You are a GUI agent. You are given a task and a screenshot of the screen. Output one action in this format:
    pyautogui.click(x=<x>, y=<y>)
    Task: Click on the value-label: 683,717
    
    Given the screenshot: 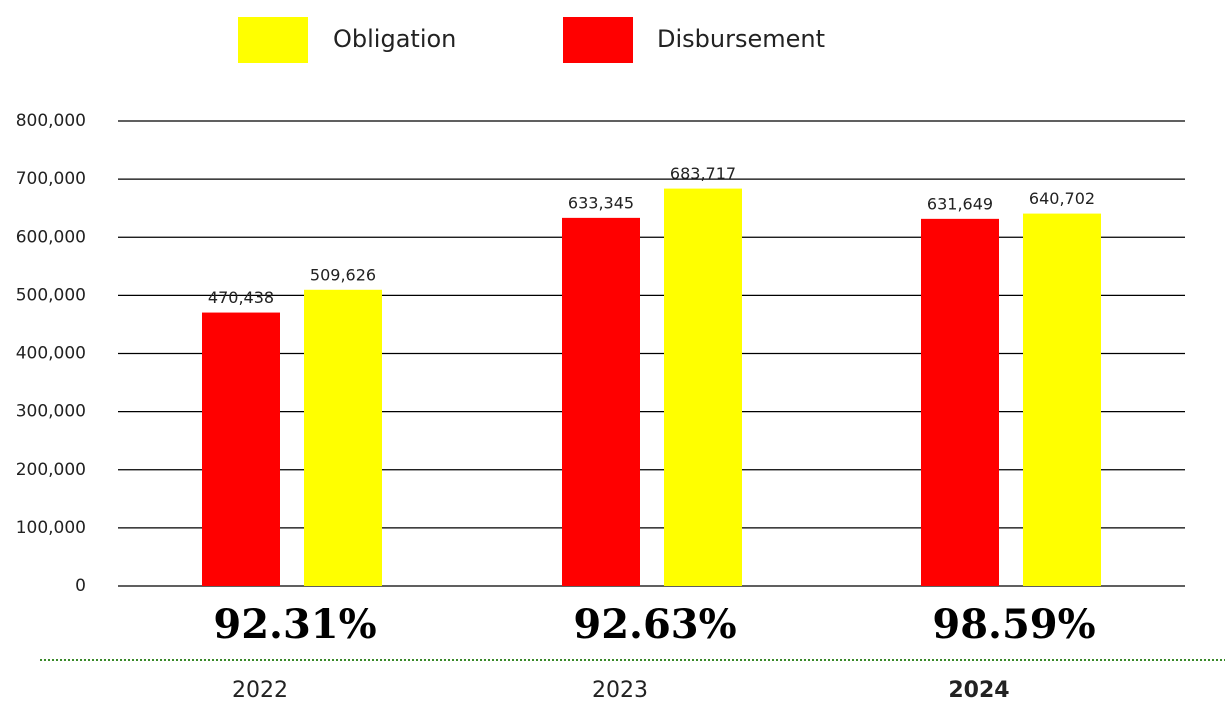 What is the action you would take?
    pyautogui.click(x=703, y=173)
    